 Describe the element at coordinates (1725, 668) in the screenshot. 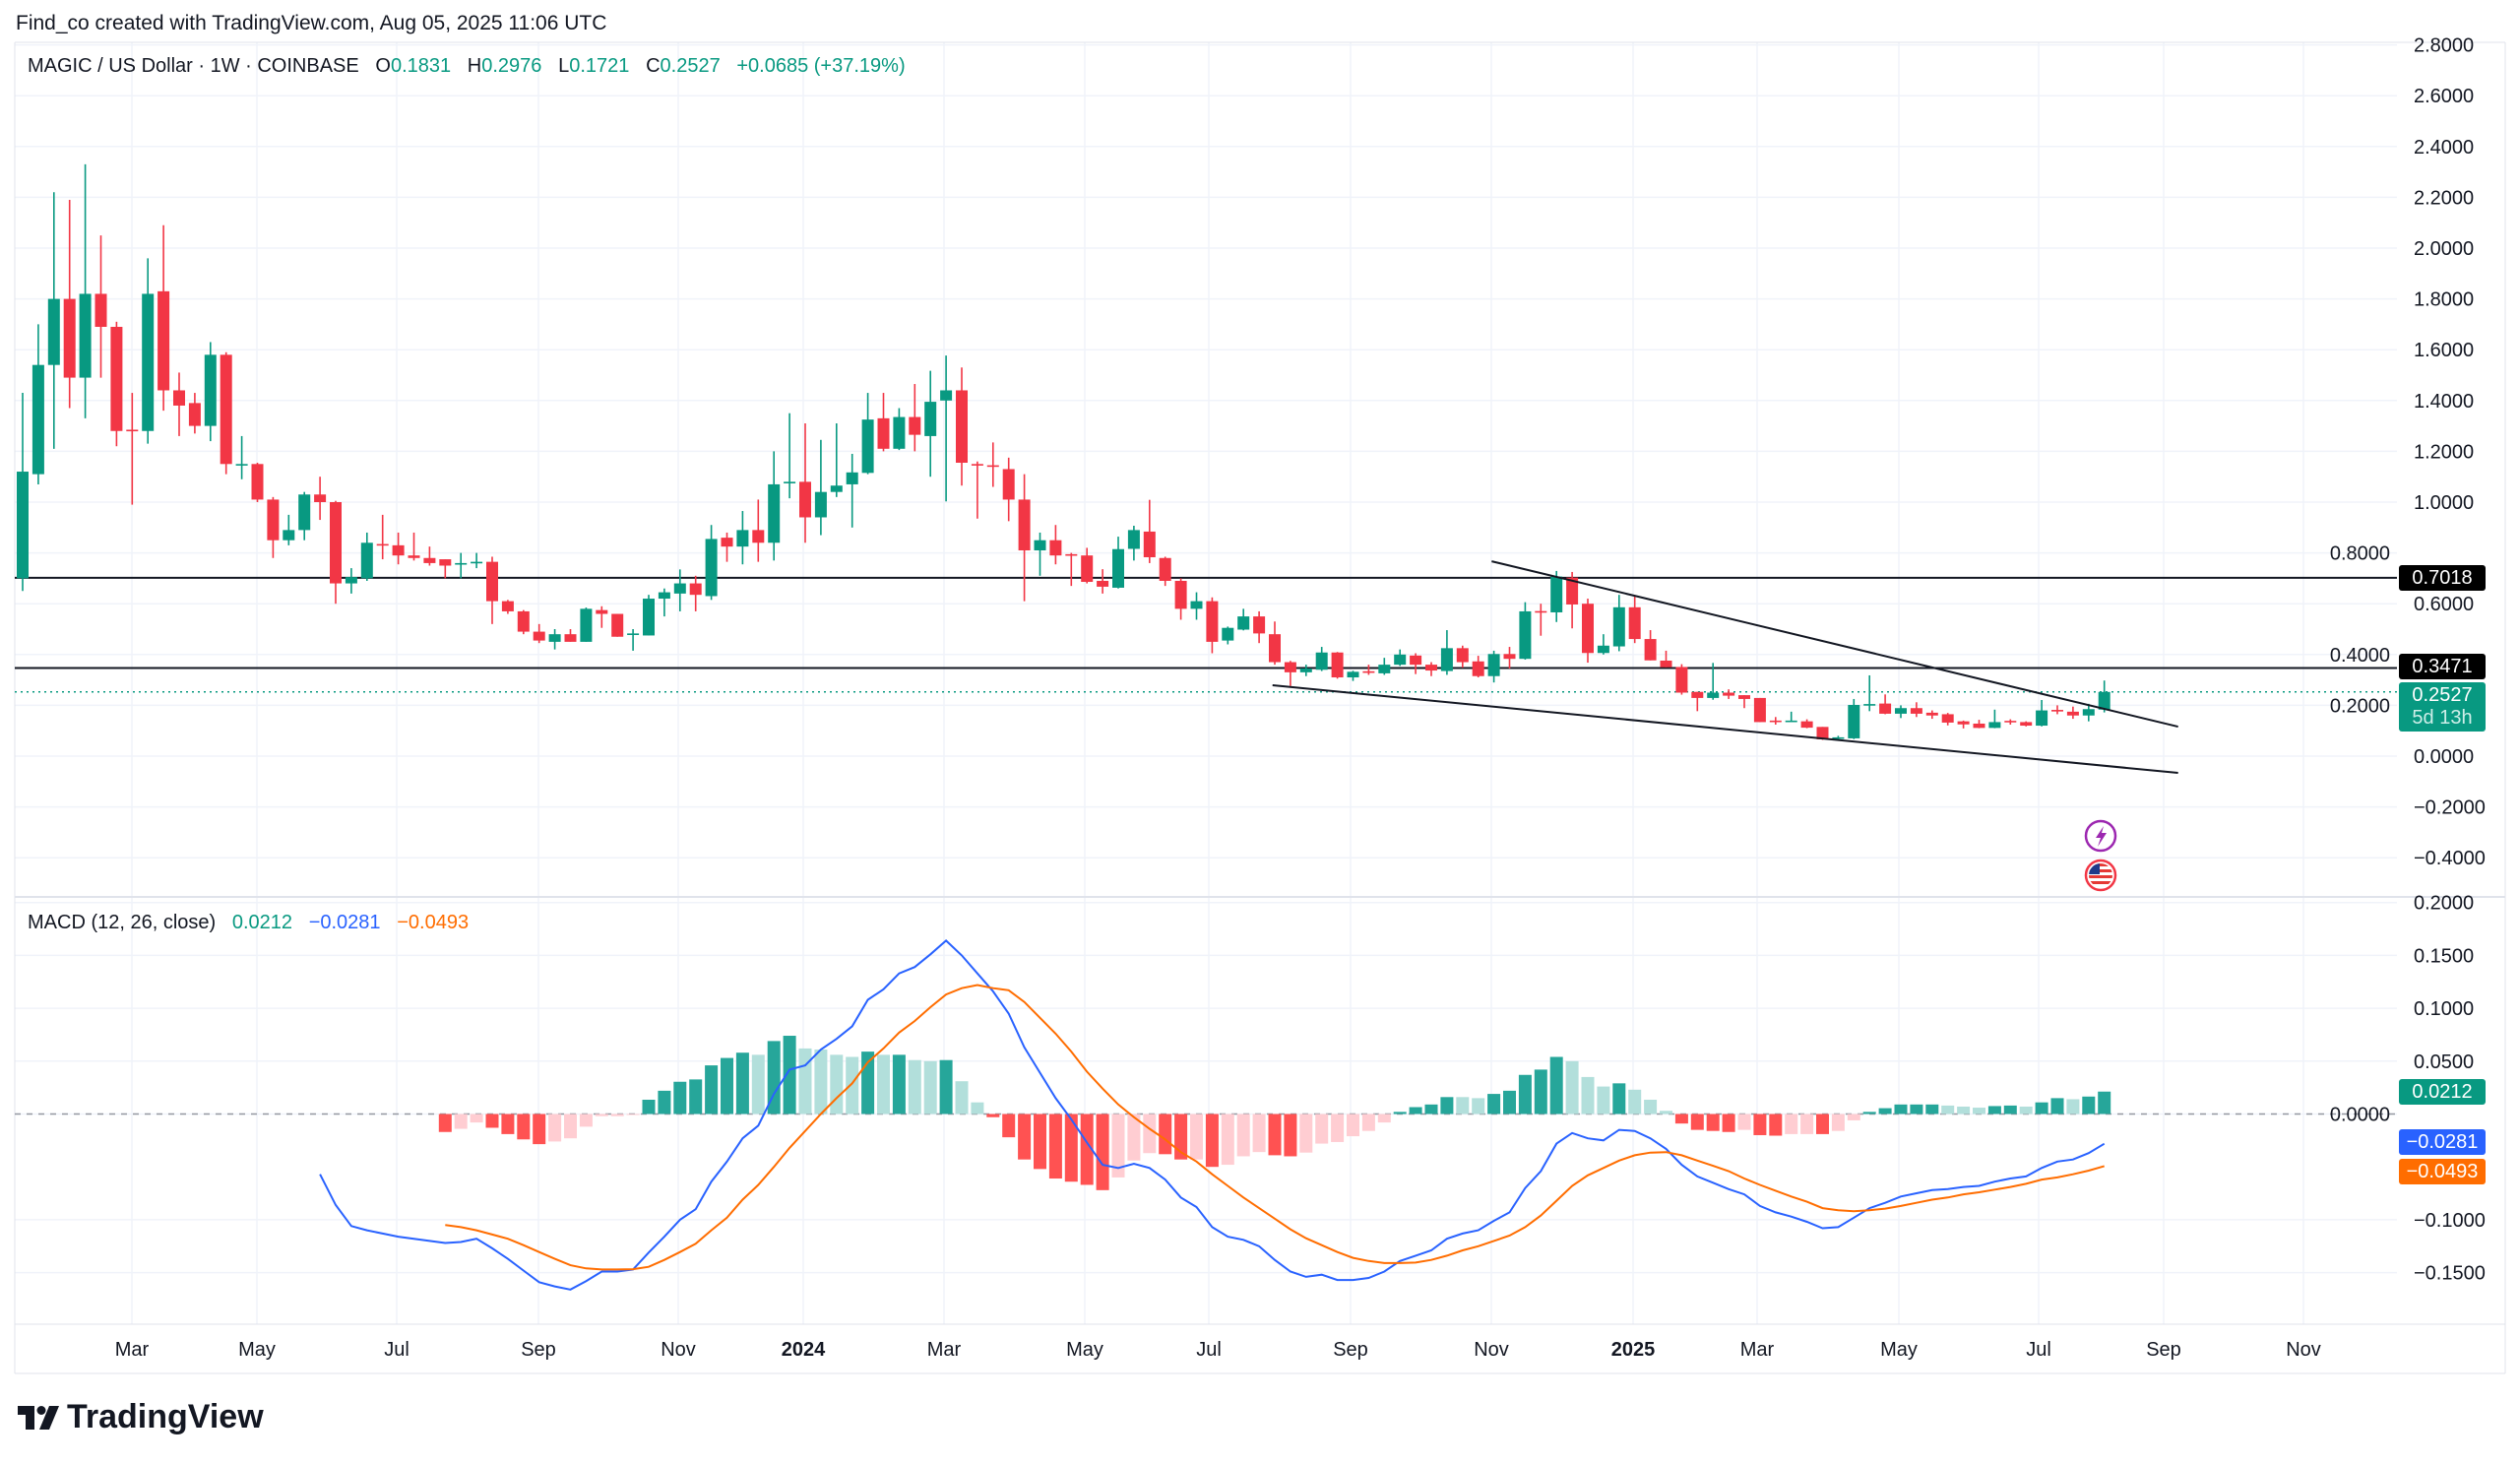

I see `trendlines` at that location.